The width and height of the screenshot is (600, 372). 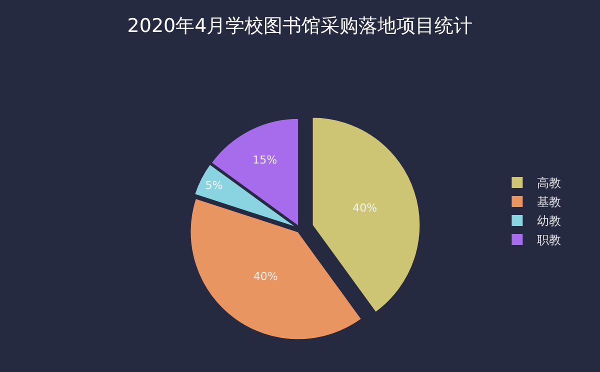 What do you see at coordinates (214, 185) in the screenshot?
I see `data-label: 5%` at bounding box center [214, 185].